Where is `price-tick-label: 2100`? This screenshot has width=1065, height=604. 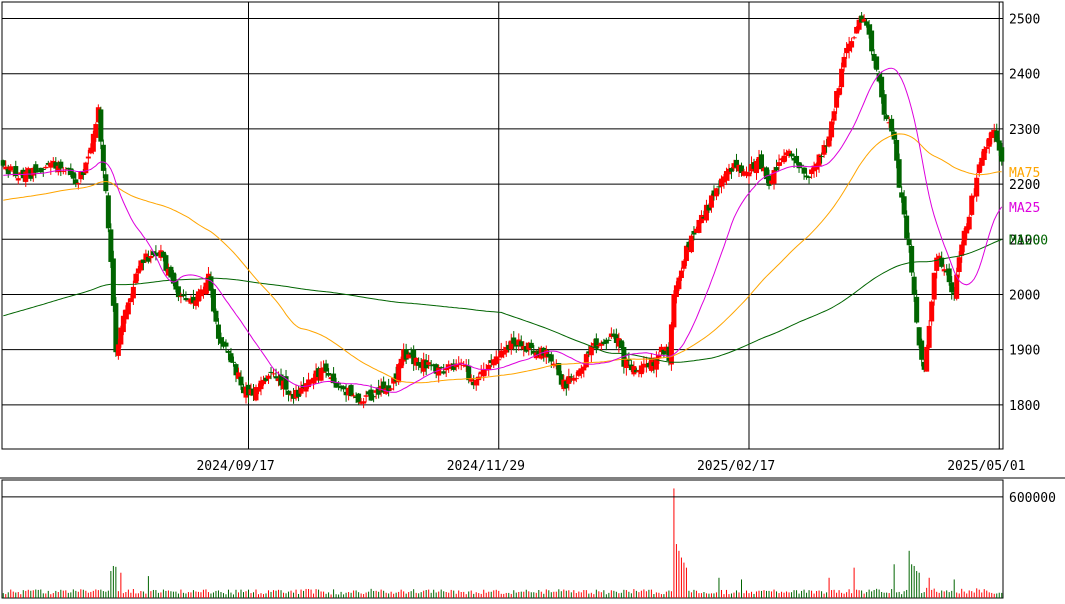
price-tick-label: 2100 is located at coordinates (1024, 240).